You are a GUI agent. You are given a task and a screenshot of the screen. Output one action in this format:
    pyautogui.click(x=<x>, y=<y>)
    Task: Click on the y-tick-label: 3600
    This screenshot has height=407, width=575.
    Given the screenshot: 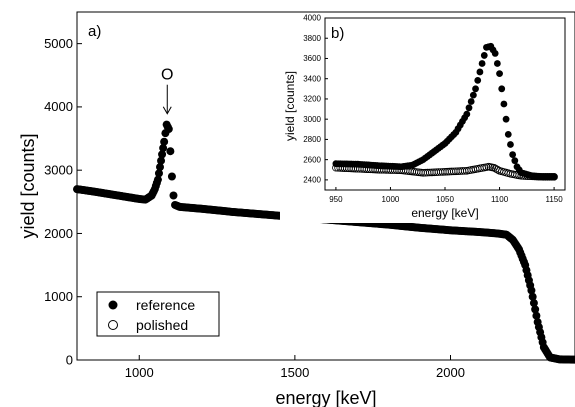 What is the action you would take?
    pyautogui.click(x=312, y=58)
    